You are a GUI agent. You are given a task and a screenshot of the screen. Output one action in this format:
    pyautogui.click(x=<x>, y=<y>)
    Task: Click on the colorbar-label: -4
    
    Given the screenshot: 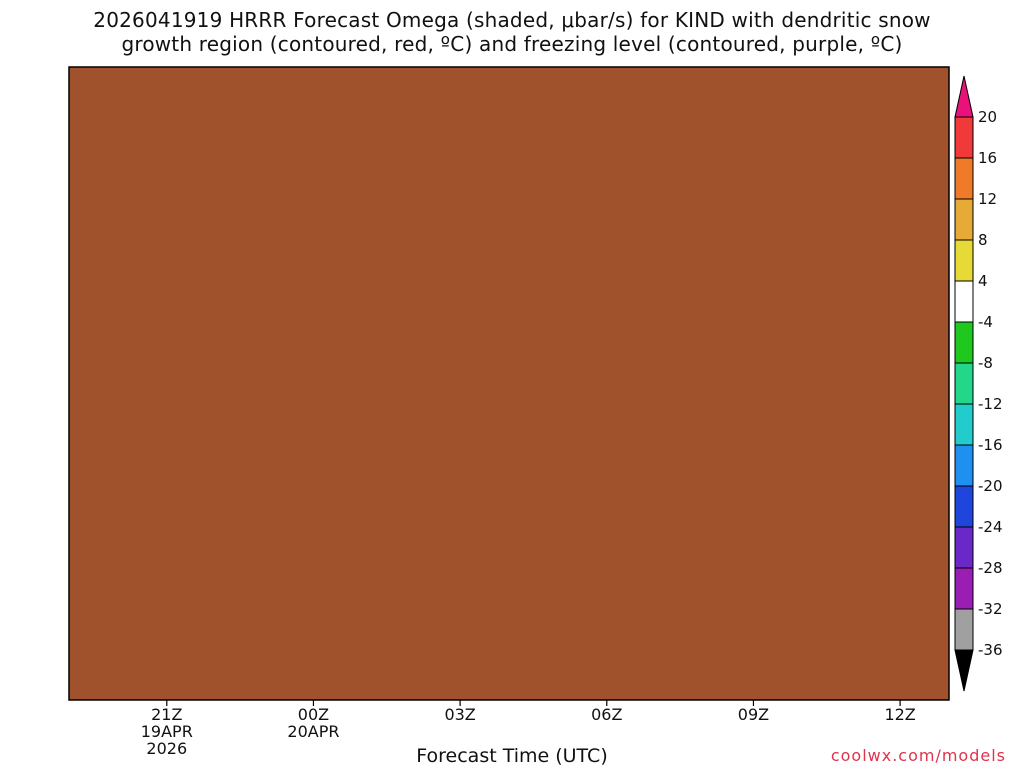 What is the action you would take?
    pyautogui.click(x=985, y=322)
    